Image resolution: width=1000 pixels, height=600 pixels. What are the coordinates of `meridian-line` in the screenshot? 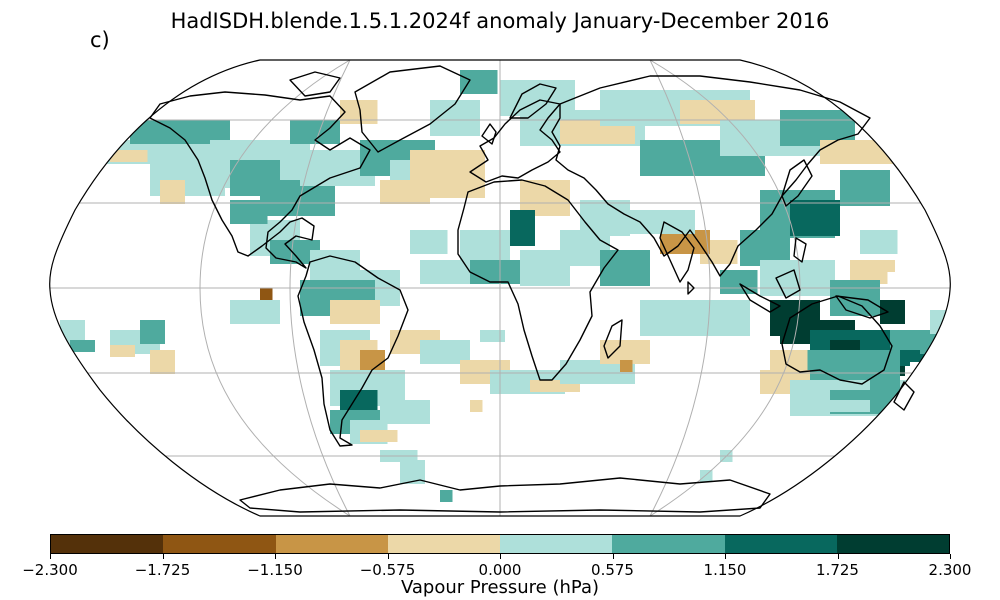 It's located at (680, 288).